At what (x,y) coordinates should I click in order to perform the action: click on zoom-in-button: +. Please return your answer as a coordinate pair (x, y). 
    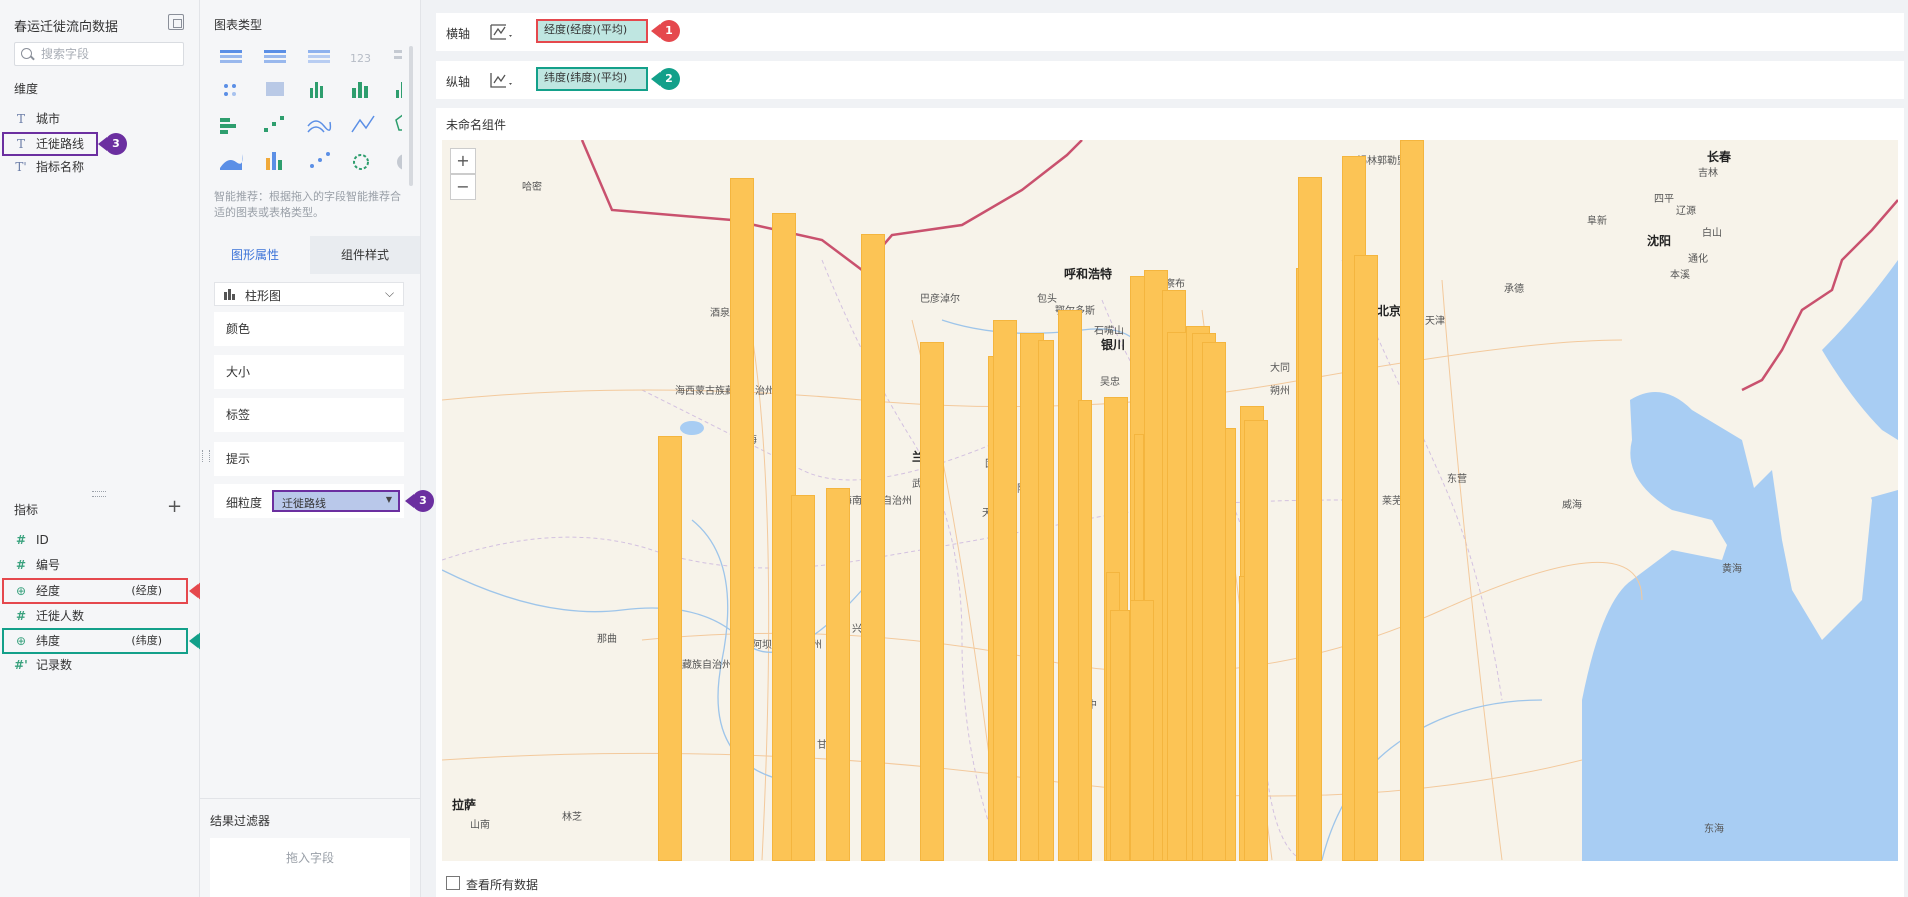
    Looking at the image, I should click on (463, 161).